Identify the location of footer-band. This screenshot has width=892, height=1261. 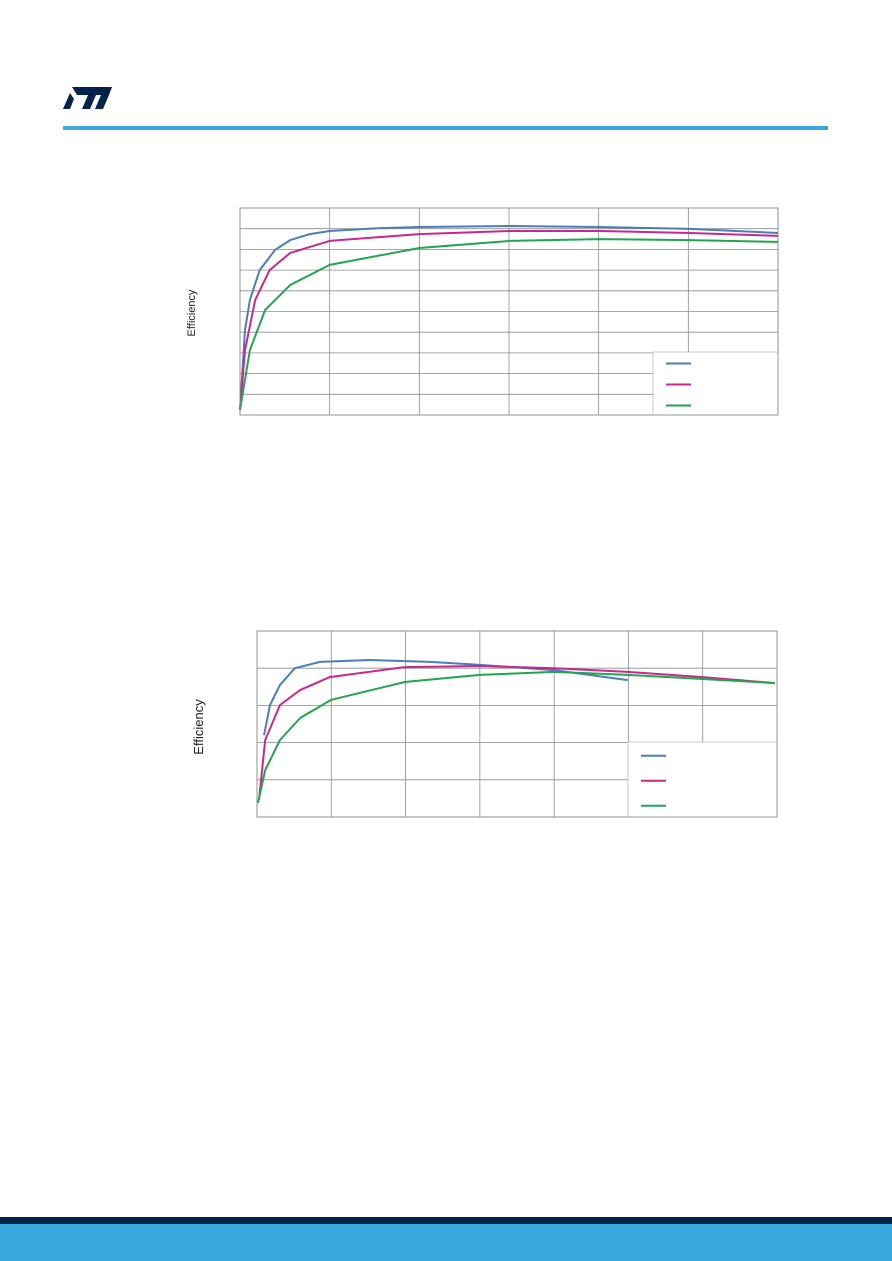
(446, 1220).